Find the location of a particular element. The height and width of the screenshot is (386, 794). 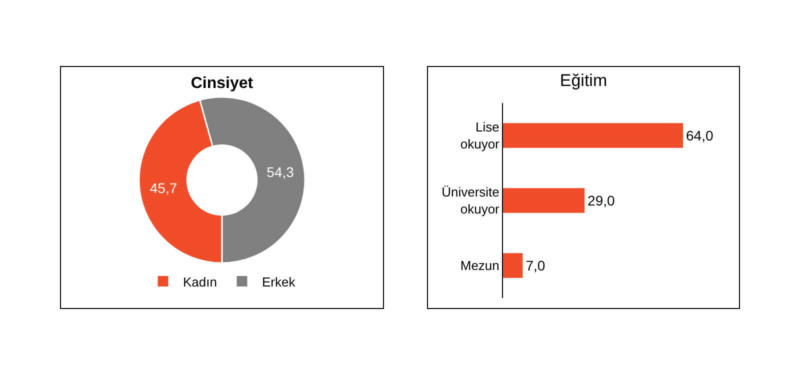

data-label: 29,0 is located at coordinates (602, 200).